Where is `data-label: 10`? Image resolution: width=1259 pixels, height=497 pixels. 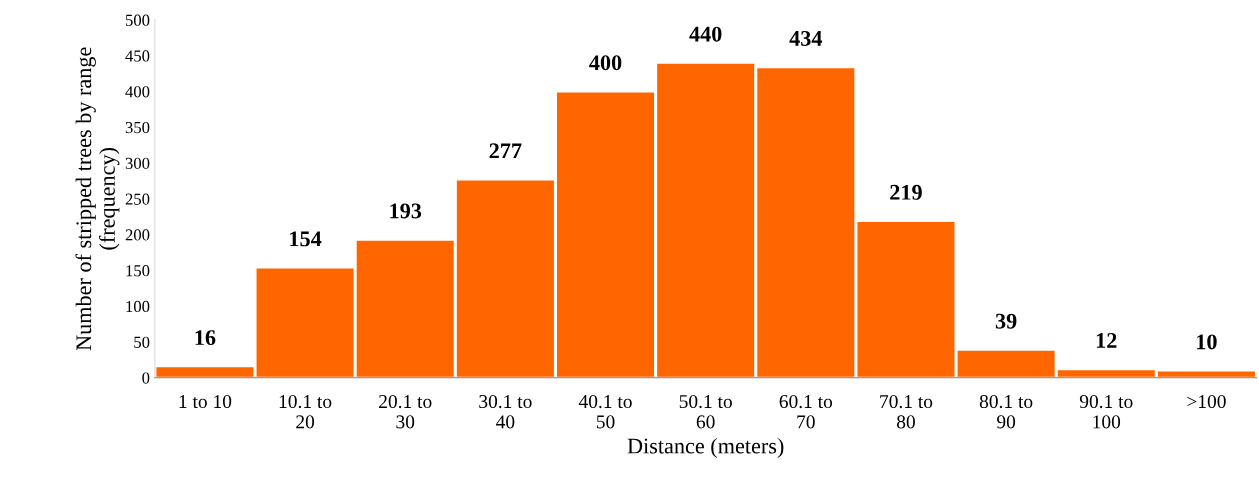 data-label: 10 is located at coordinates (1207, 342).